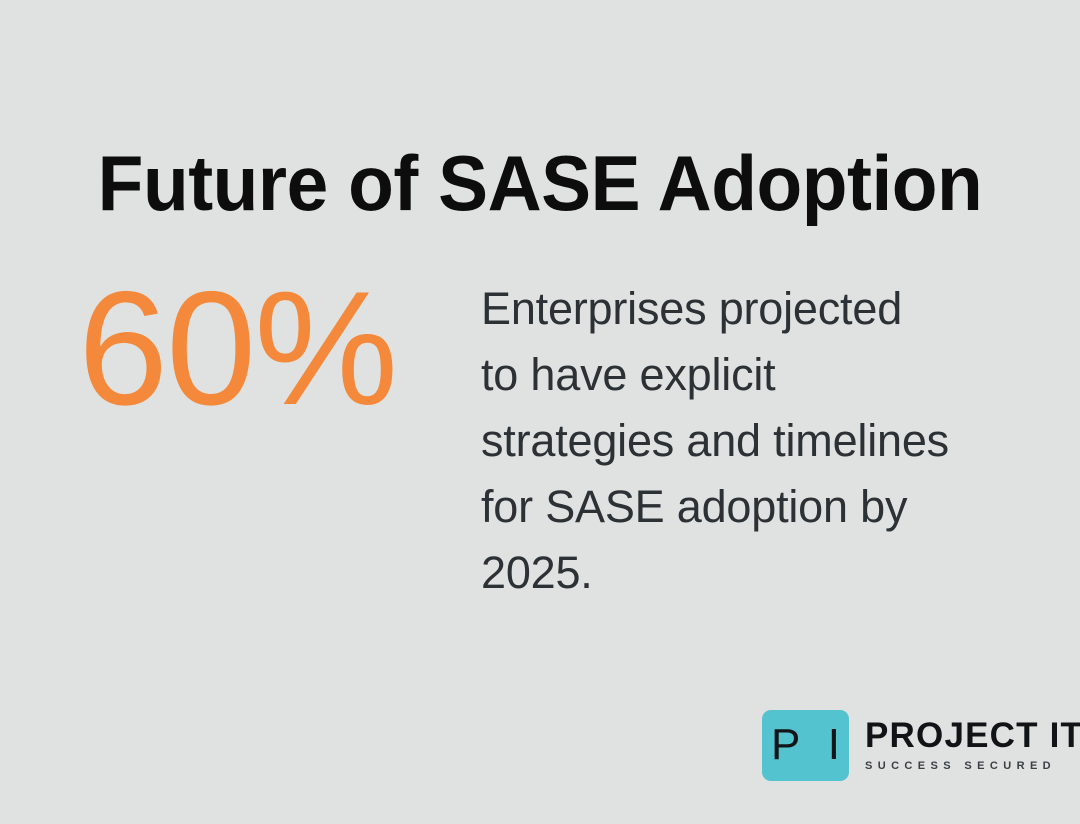 This screenshot has height=824, width=1080. Describe the element at coordinates (540, 183) in the screenshot. I see `page-title: Future of SASE Adoption` at that location.